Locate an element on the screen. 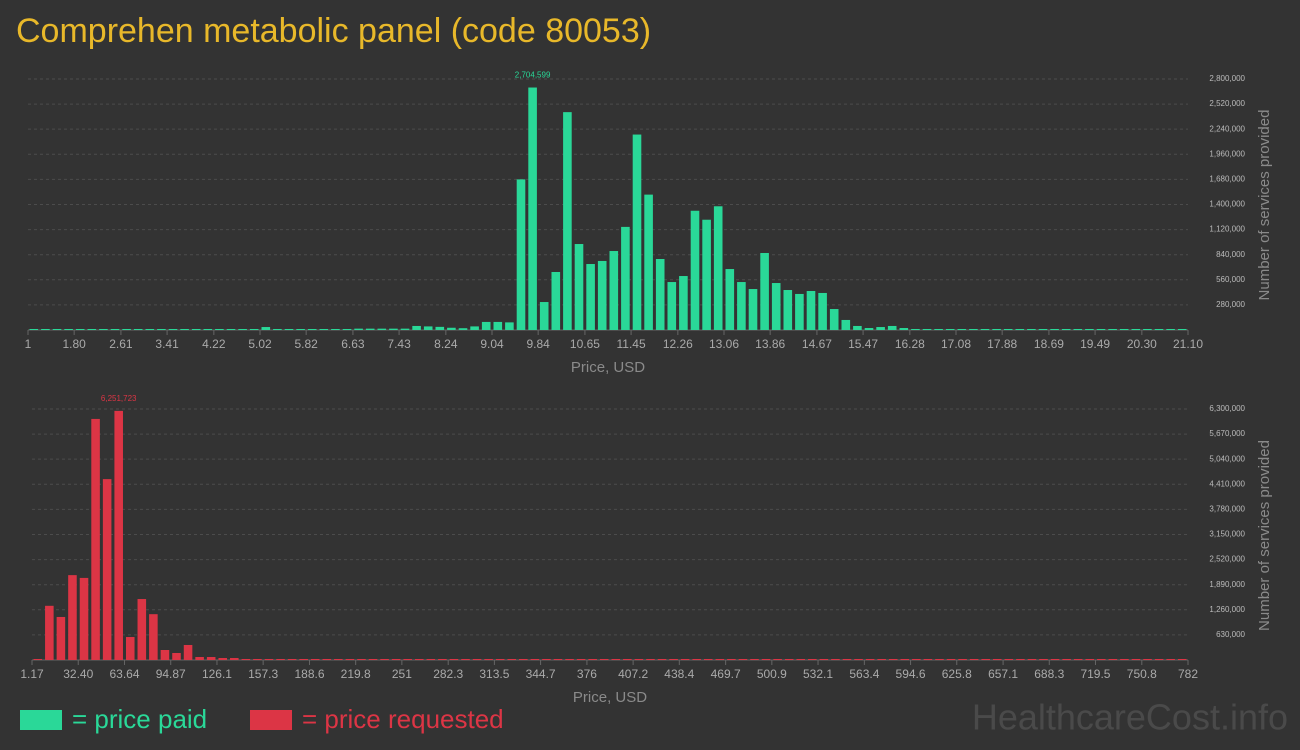 This screenshot has height=750, width=1300. x-tick-label: 20.30 is located at coordinates (1142, 344).